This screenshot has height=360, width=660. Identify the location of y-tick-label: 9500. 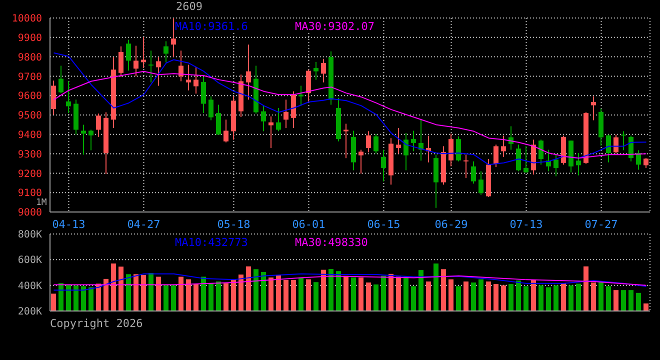
(30, 116).